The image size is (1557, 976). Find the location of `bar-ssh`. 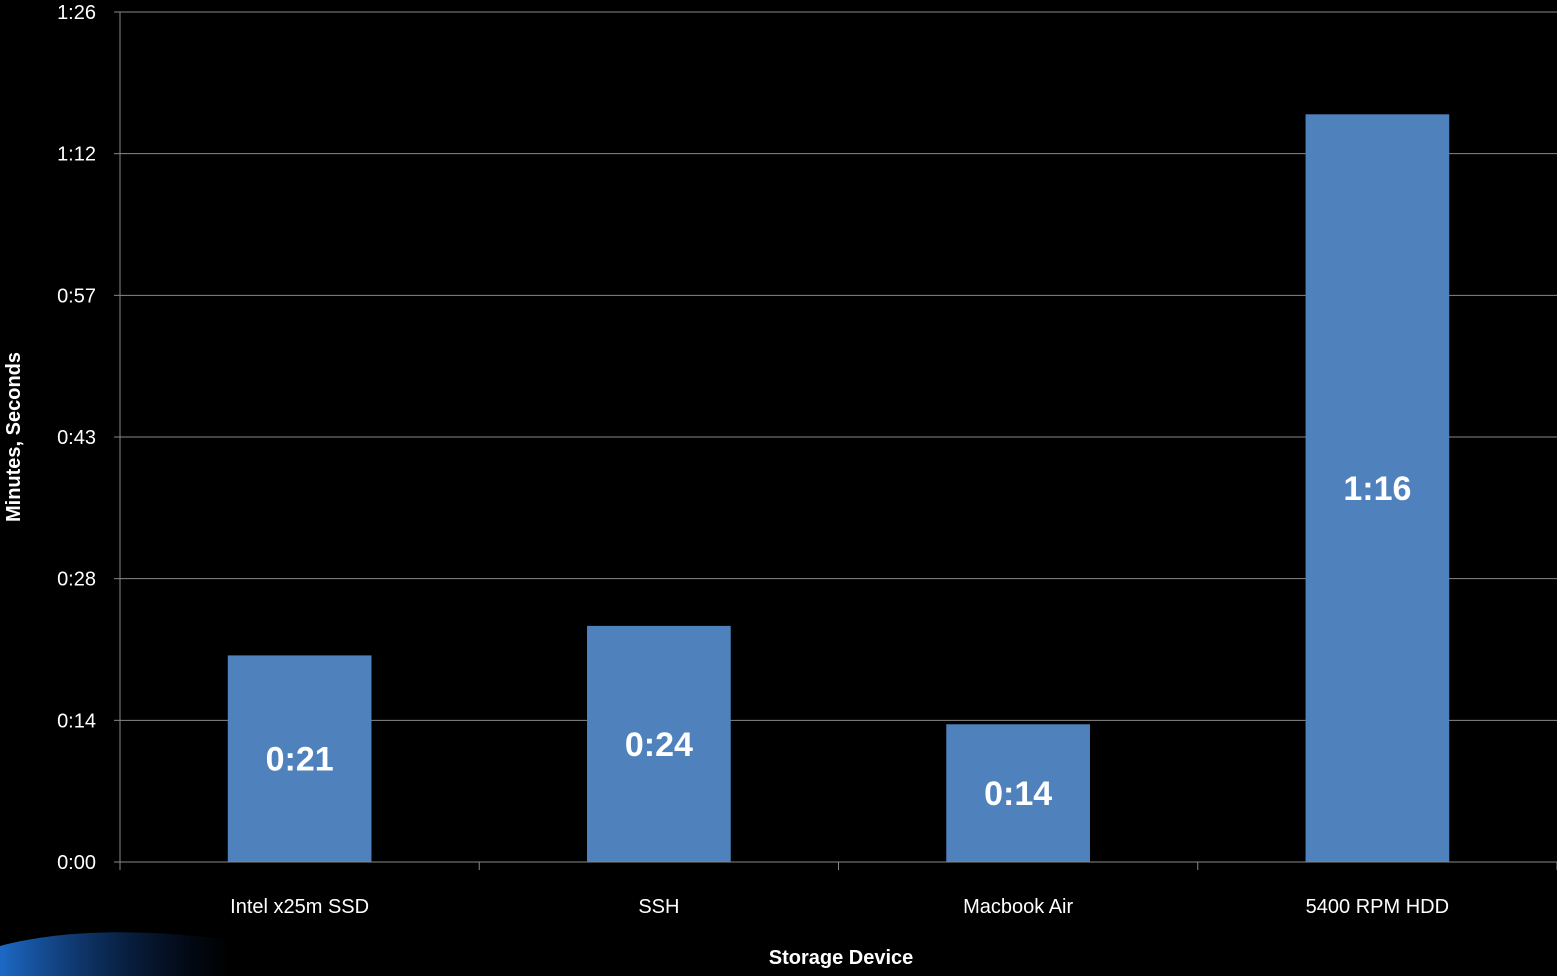

bar-ssh is located at coordinates (659, 743).